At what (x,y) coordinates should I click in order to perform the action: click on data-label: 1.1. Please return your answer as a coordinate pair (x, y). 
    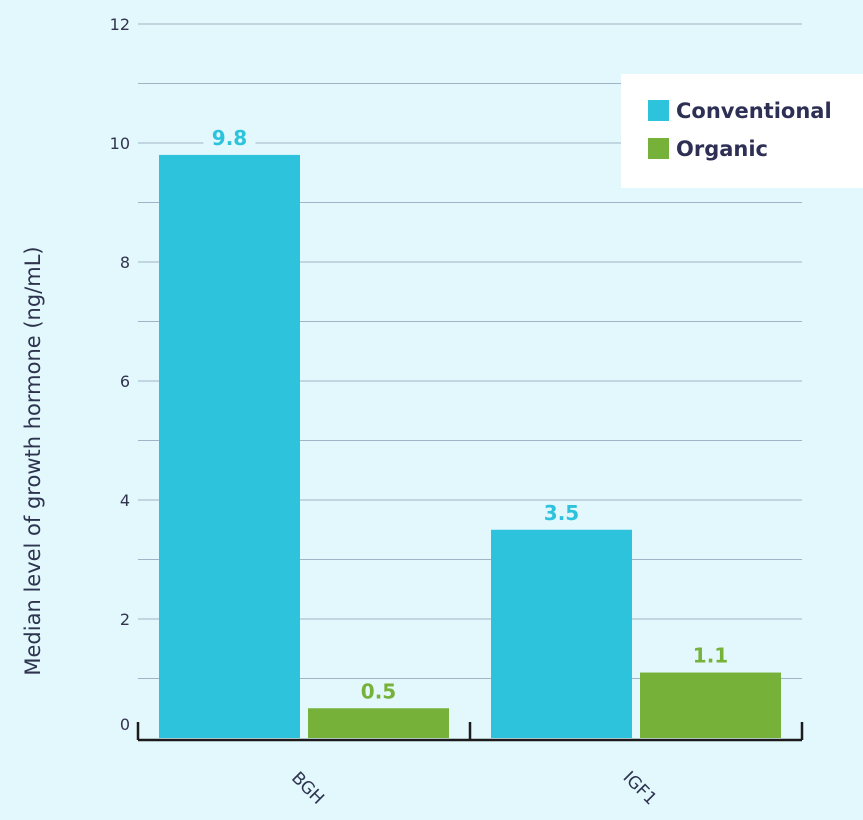
    Looking at the image, I should click on (710, 656).